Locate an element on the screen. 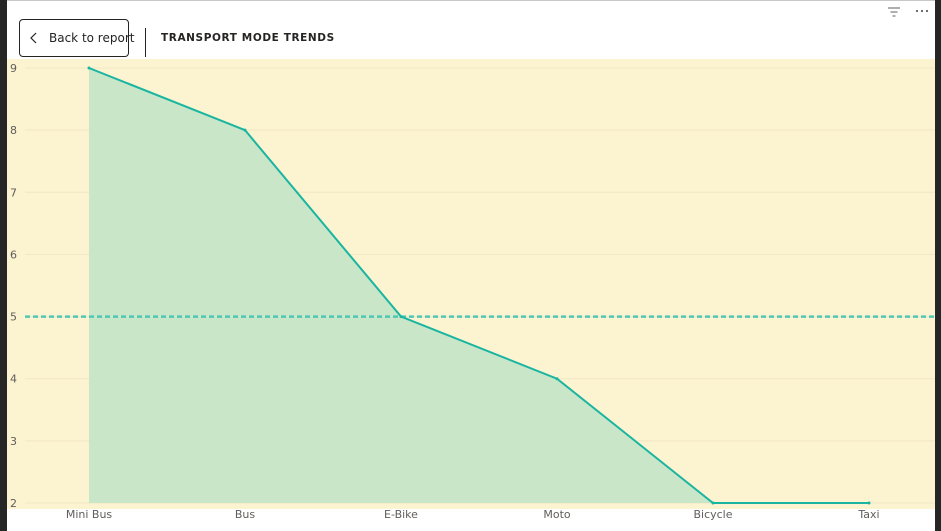  window-frame-right is located at coordinates (938, 265).